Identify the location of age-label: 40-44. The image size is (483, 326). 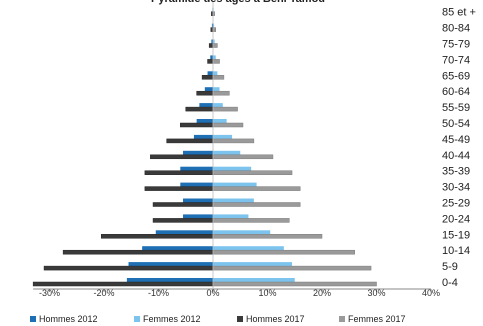
(456, 156).